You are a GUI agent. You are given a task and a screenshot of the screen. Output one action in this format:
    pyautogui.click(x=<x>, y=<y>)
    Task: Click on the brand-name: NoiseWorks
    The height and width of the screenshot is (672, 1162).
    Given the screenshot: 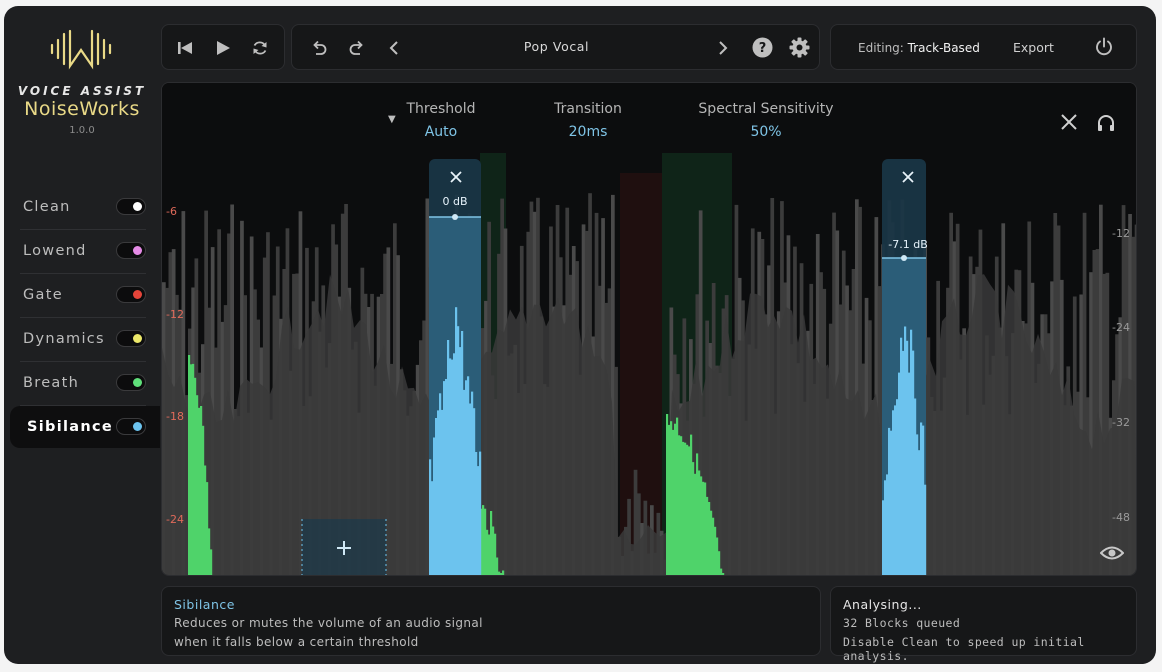 What is the action you would take?
    pyautogui.click(x=82, y=109)
    